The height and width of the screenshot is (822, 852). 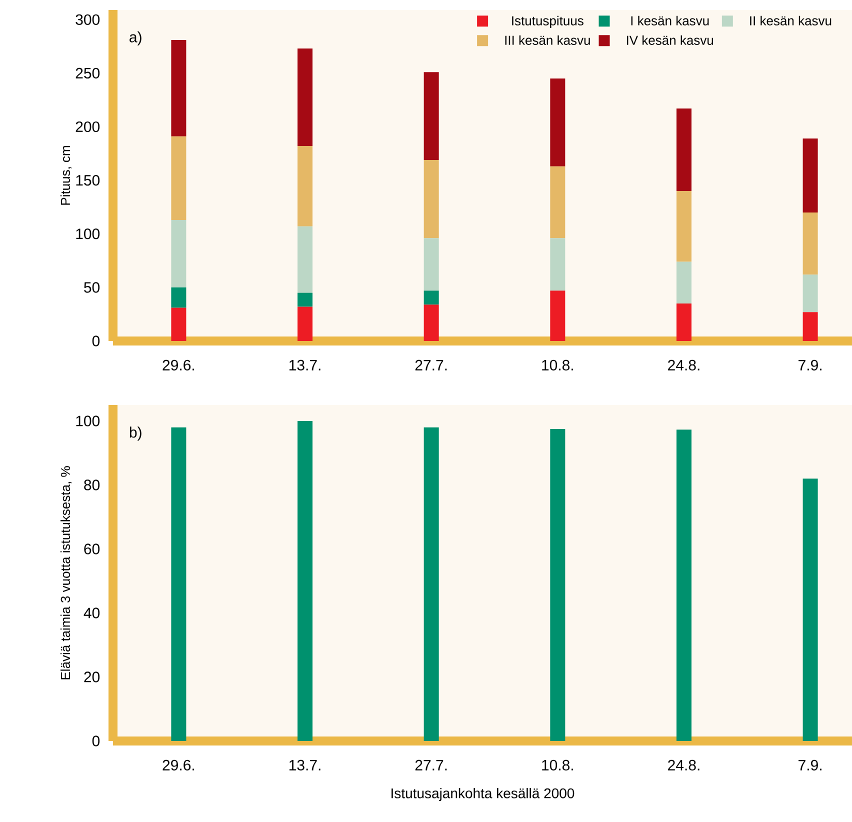 What do you see at coordinates (670, 40) in the screenshot?
I see `legend-label: IV kesän kasvu` at bounding box center [670, 40].